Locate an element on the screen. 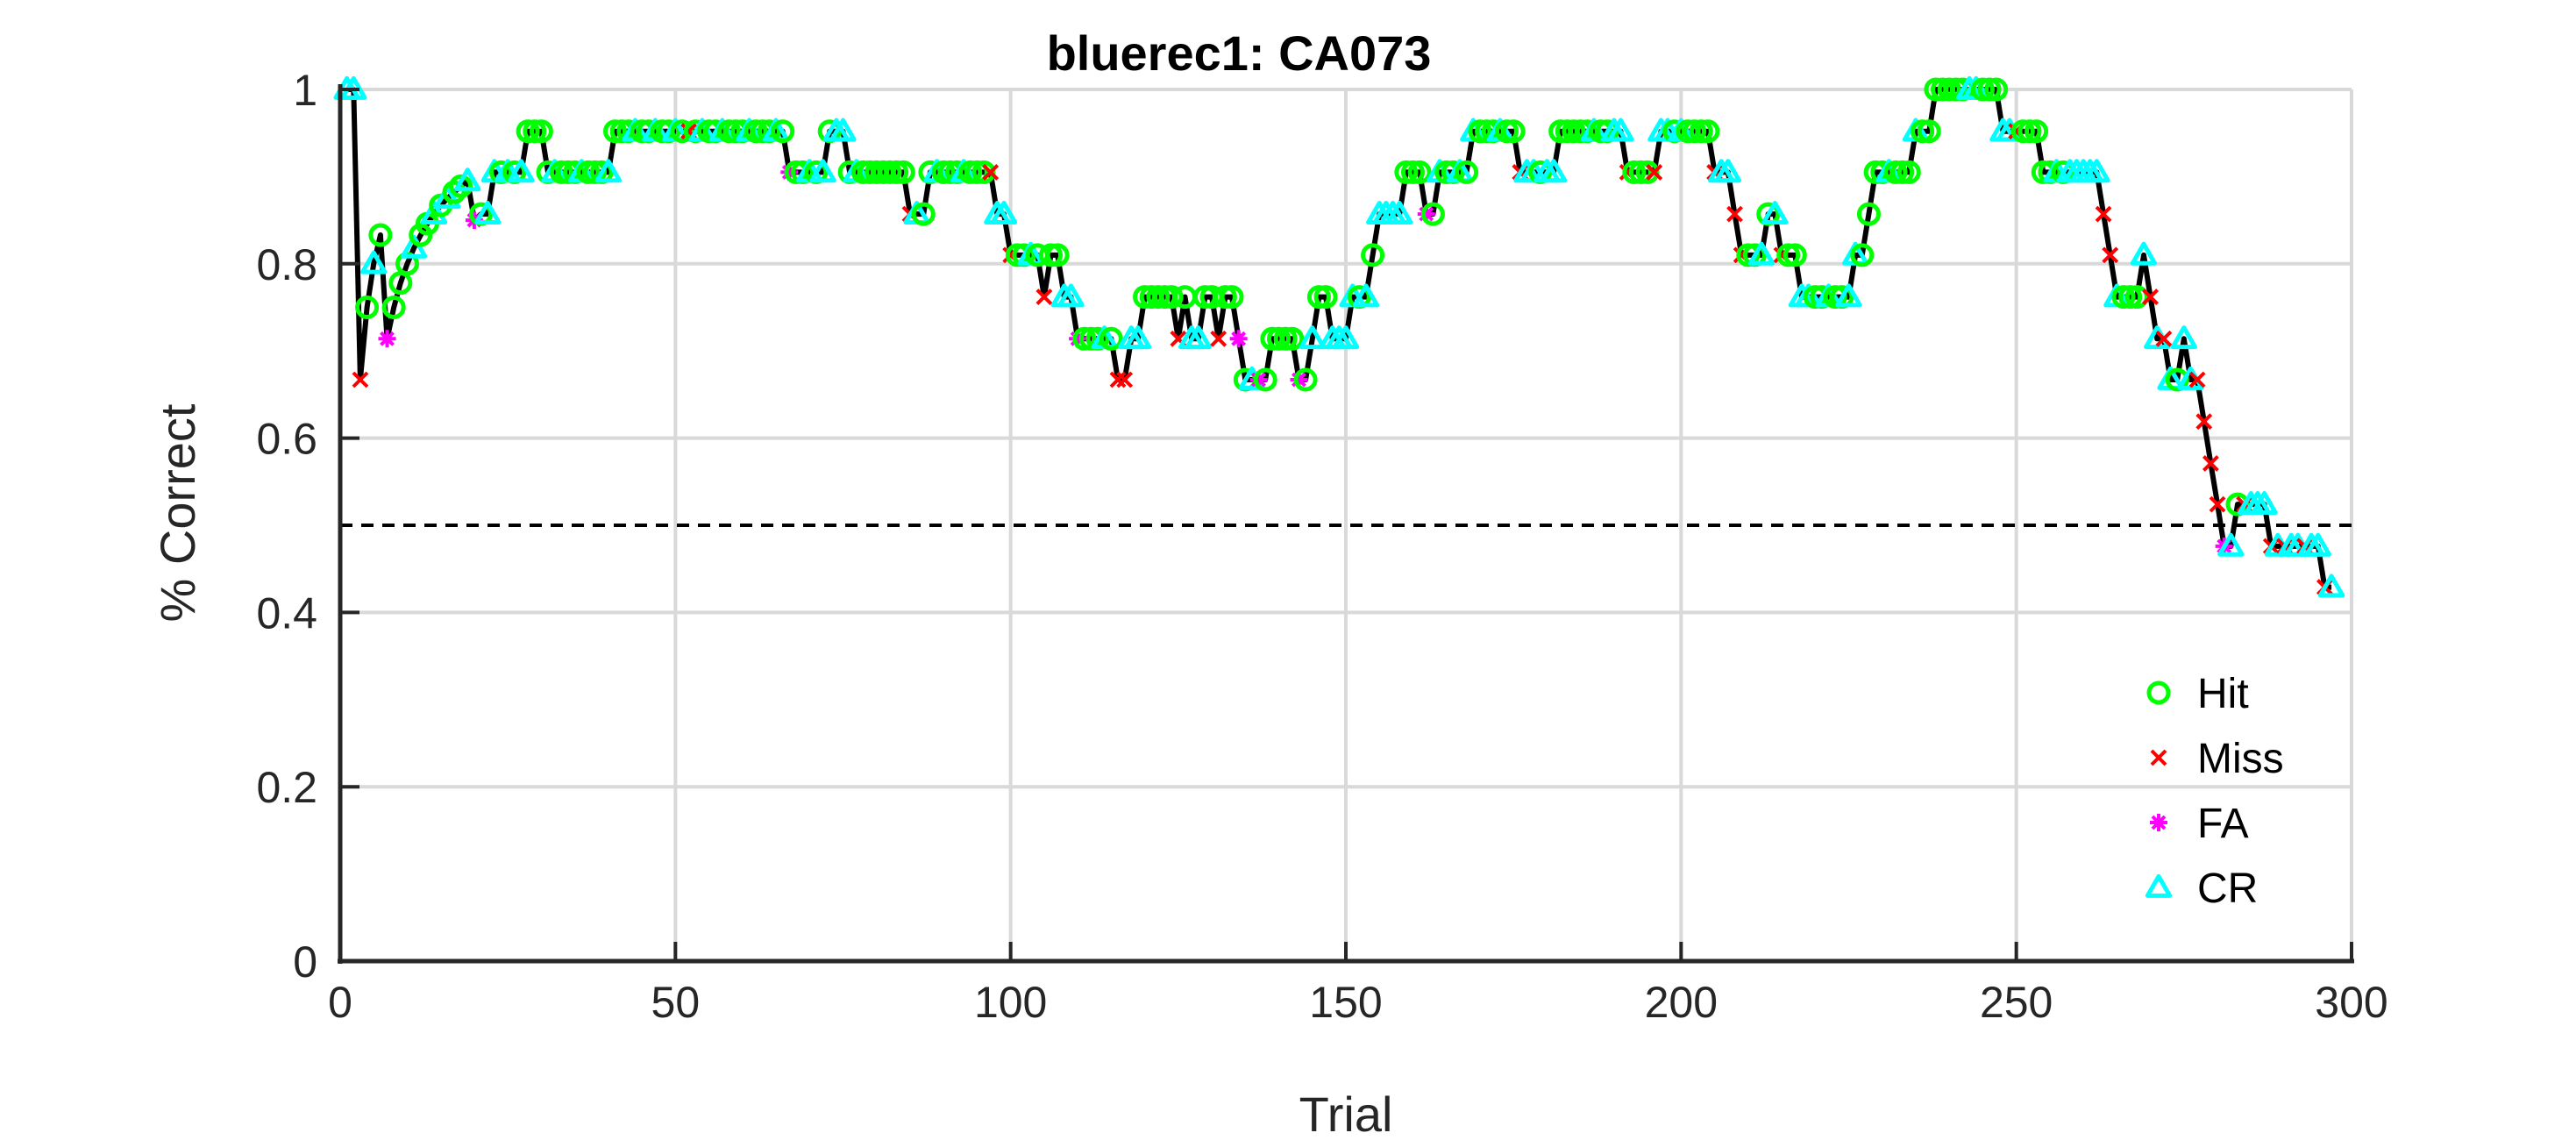  legend-marker-hit is located at coordinates (2158, 692).